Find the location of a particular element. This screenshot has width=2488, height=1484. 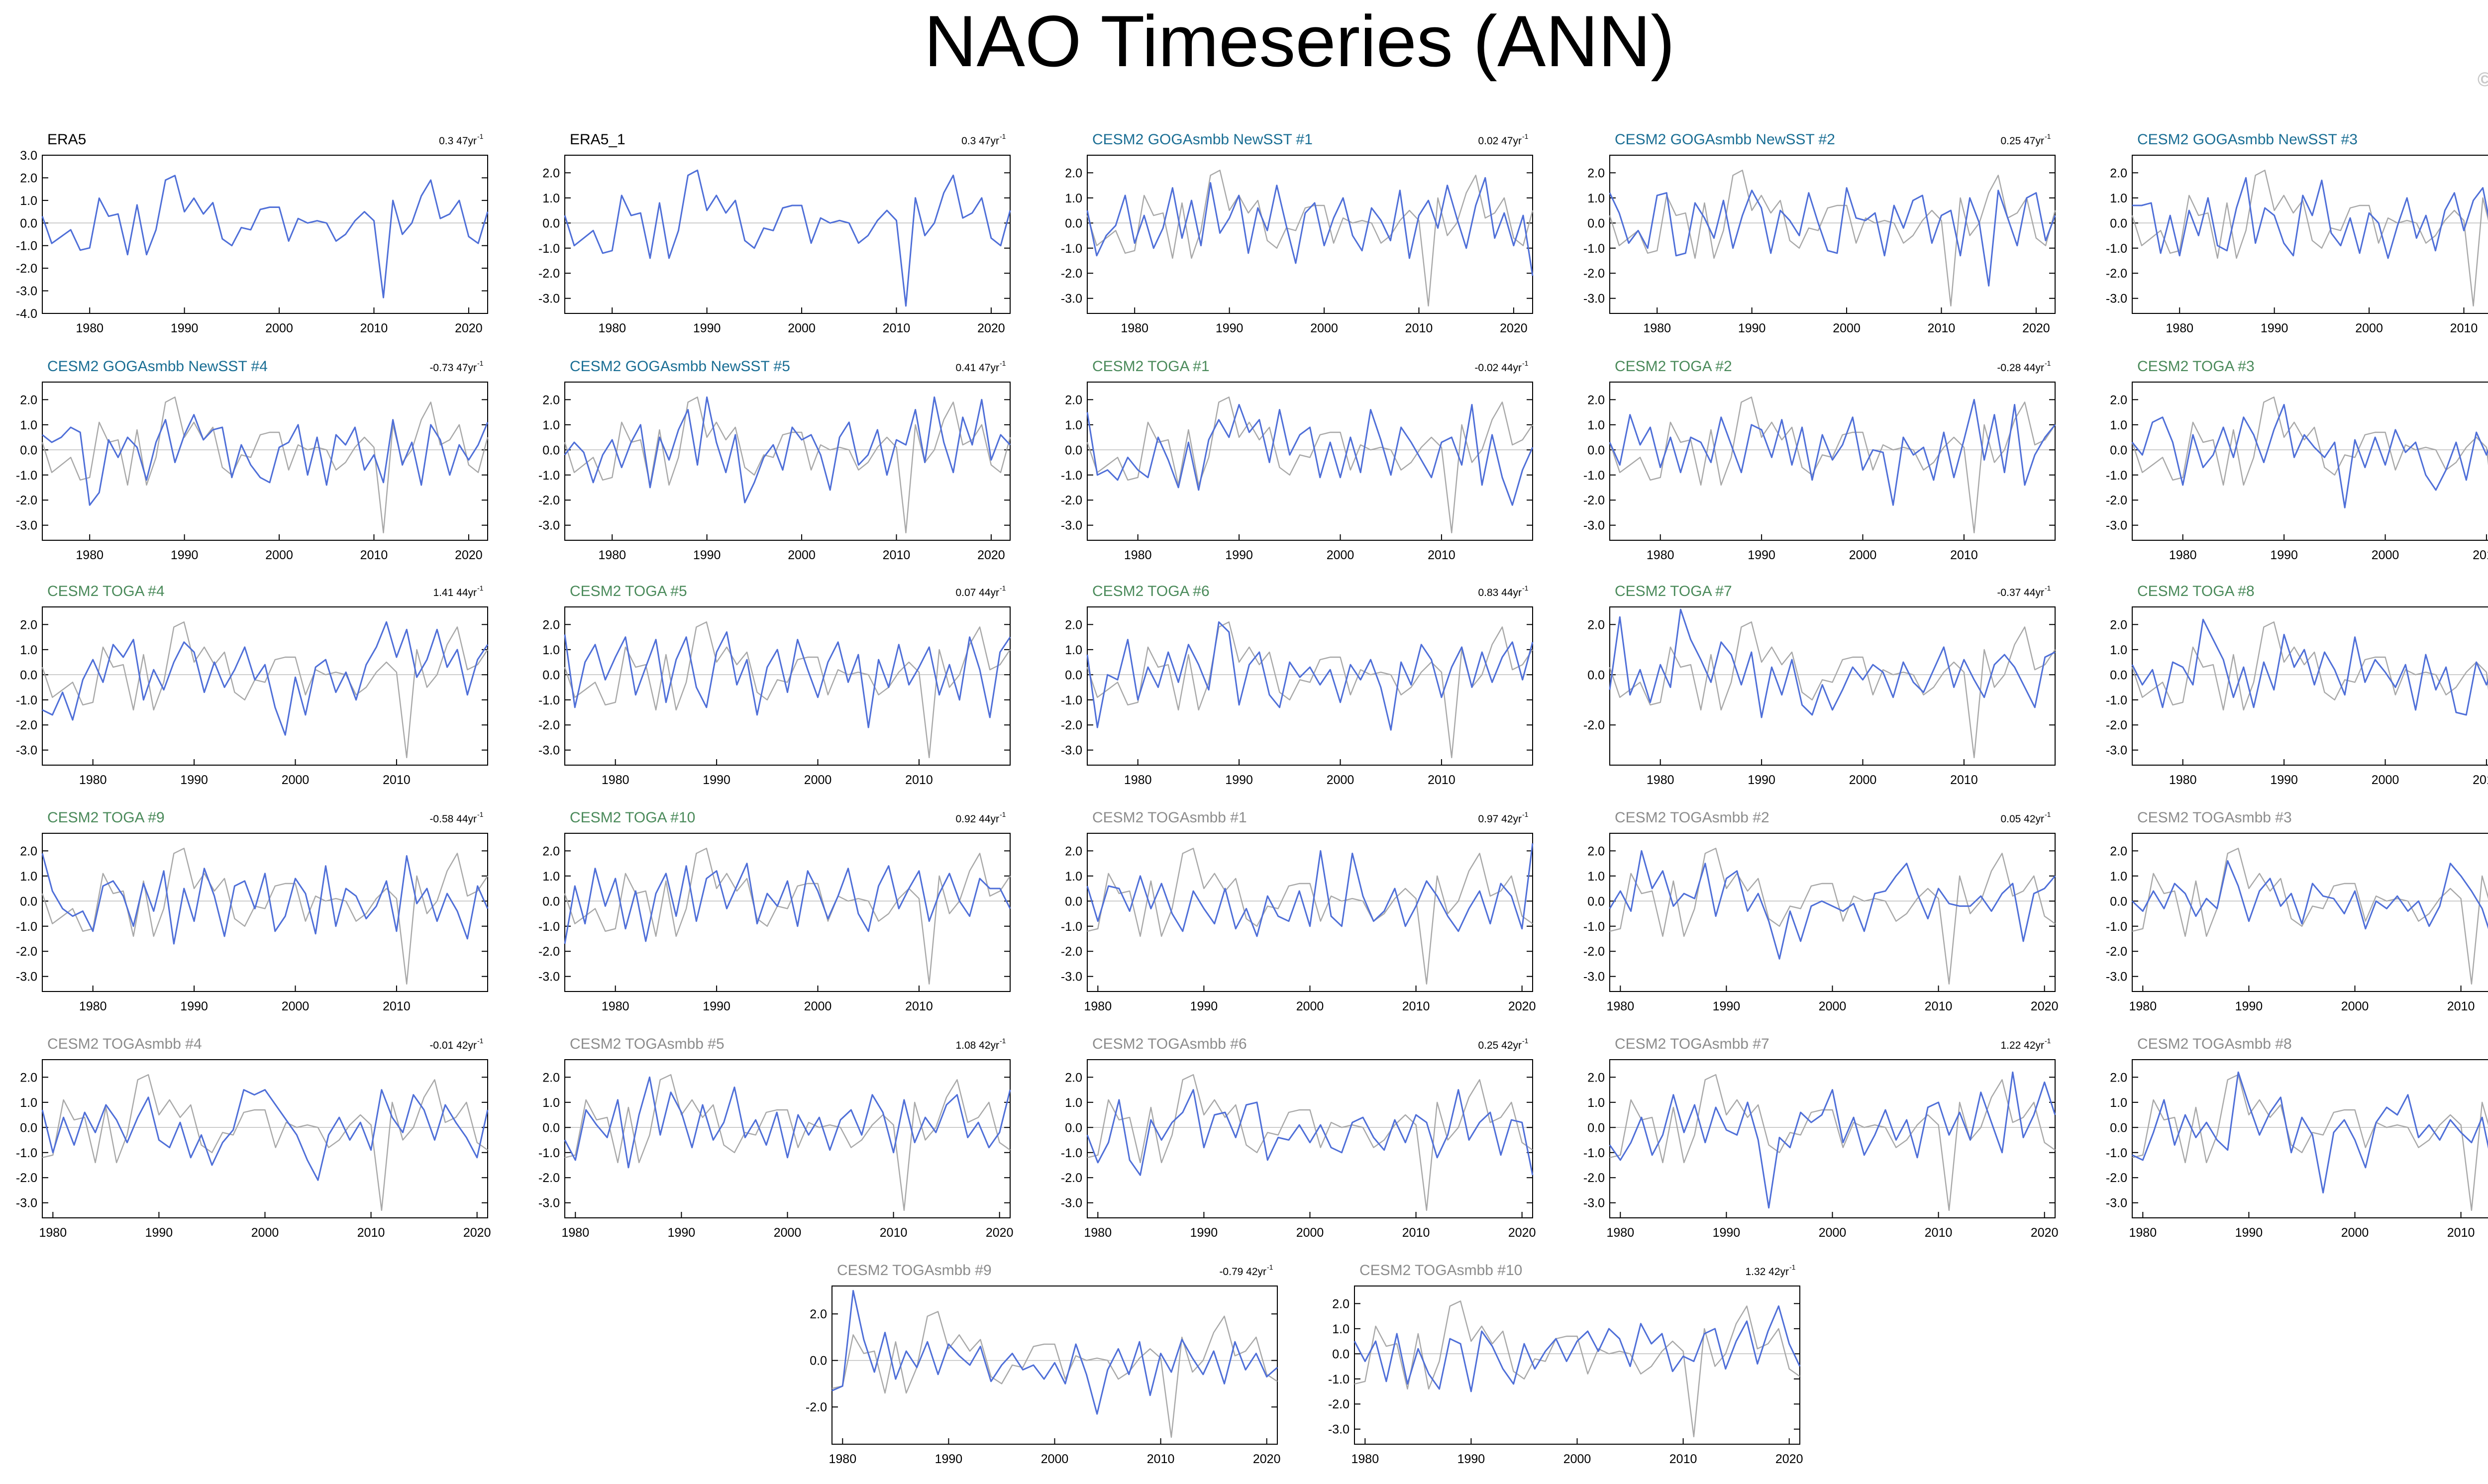

panel-title: CESM2 TOGAsmbb #3 is located at coordinates (2214, 818).